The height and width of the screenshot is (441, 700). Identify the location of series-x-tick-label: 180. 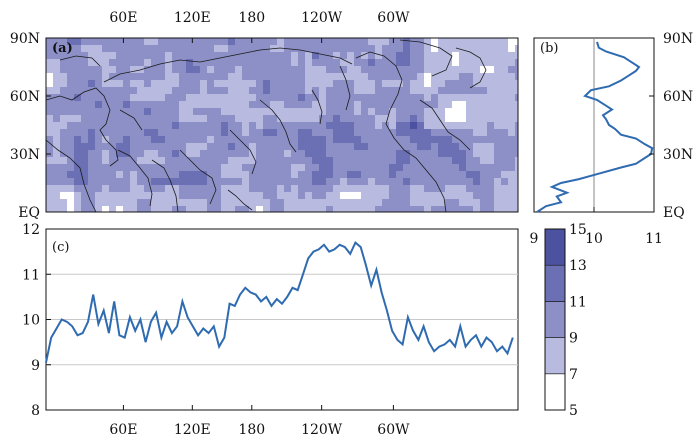
(251, 430).